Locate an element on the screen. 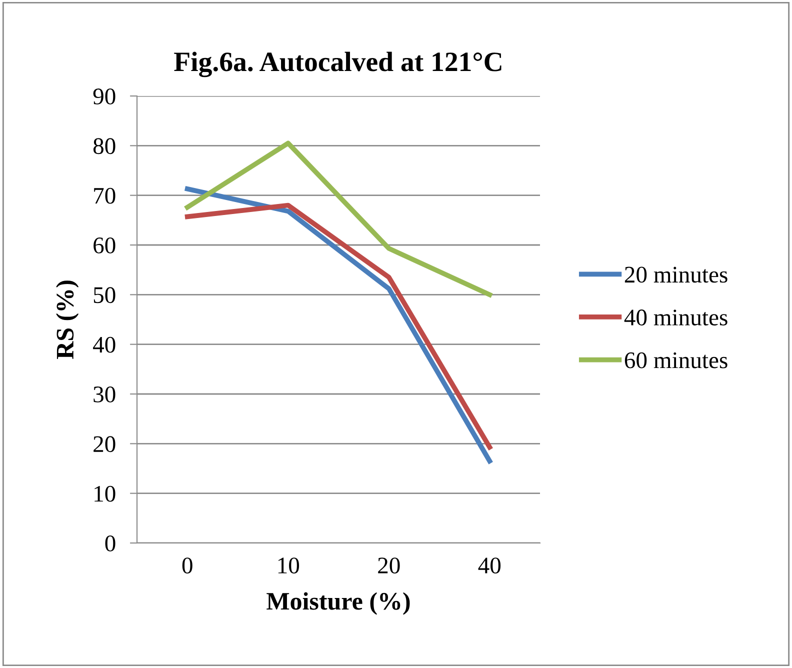 This screenshot has height=668, width=792. x-tick-label: 0 is located at coordinates (187, 566).